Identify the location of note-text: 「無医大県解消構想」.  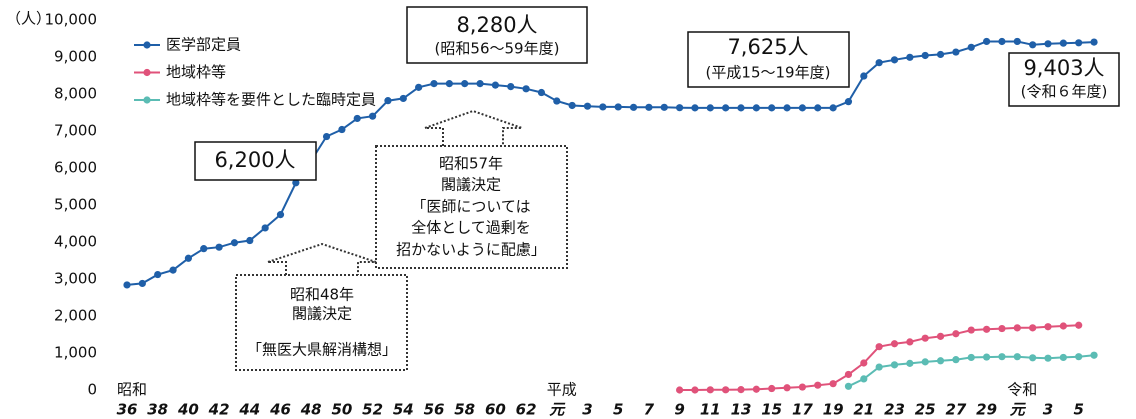
(322, 350).